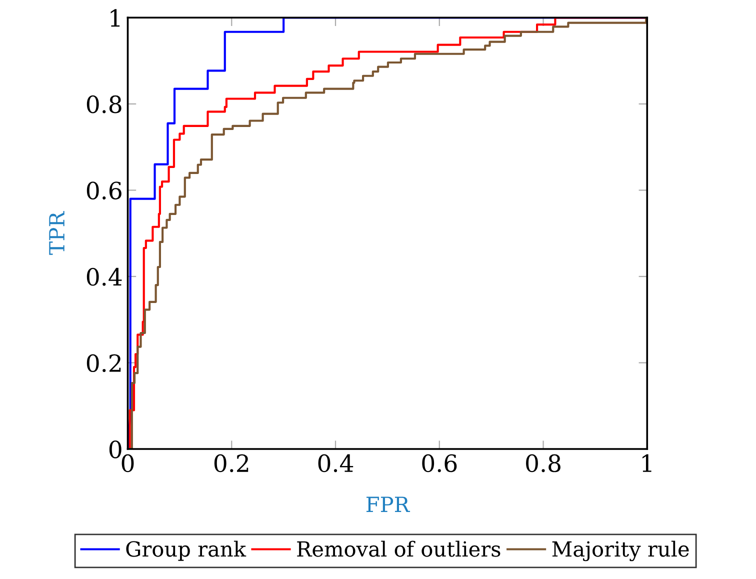 The width and height of the screenshot is (756, 579). What do you see at coordinates (620, 551) in the screenshot?
I see `legend-label: Majority rule` at bounding box center [620, 551].